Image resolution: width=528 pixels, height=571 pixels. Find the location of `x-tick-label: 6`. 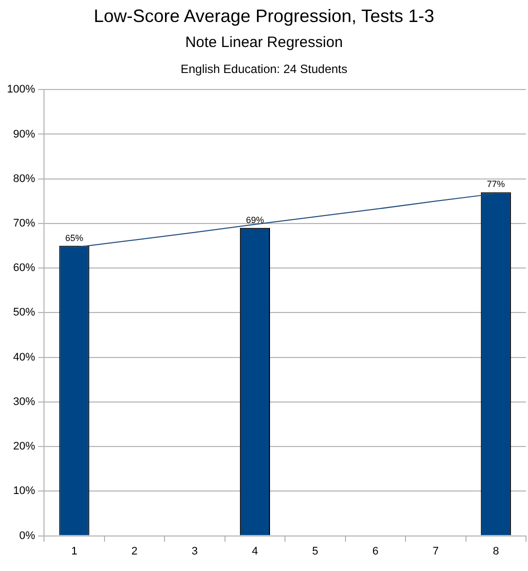

x-tick-label: 6 is located at coordinates (375, 551).